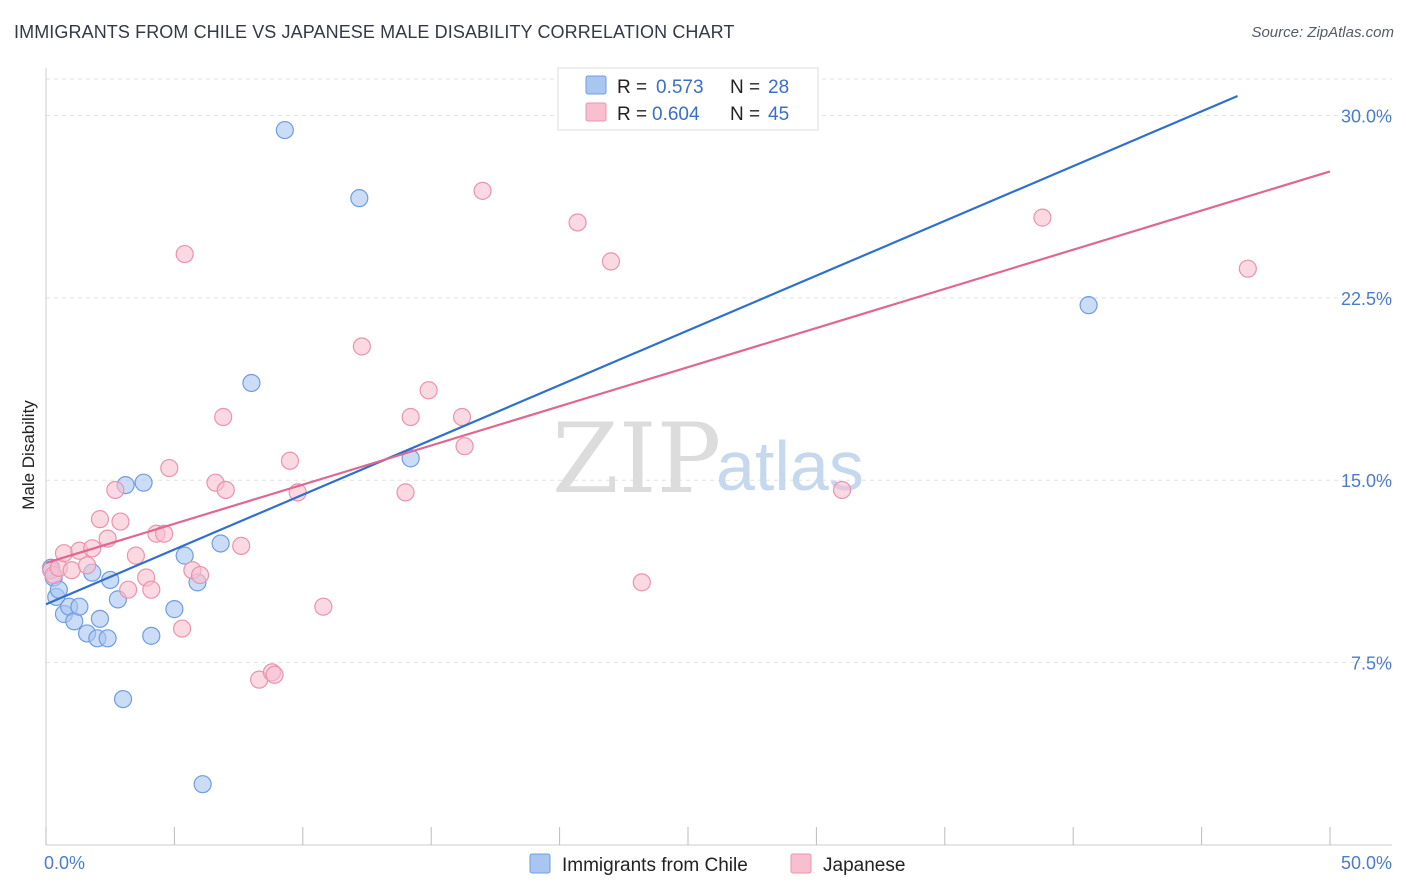 Image resolution: width=1406 pixels, height=892 pixels. Describe the element at coordinates (596, 112) in the screenshot. I see `legend-swatch-japanese` at that location.